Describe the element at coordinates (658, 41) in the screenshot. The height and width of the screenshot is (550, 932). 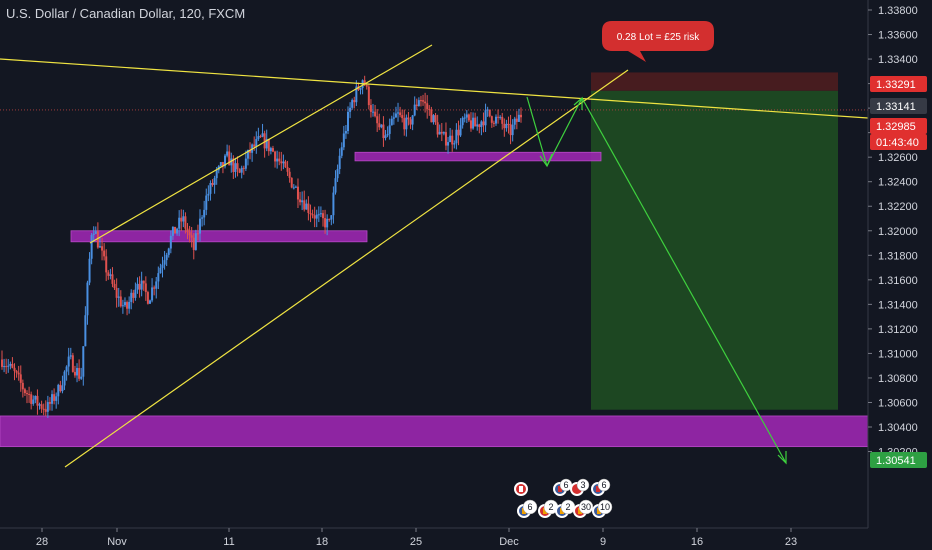
I see `annotation-bubble` at that location.